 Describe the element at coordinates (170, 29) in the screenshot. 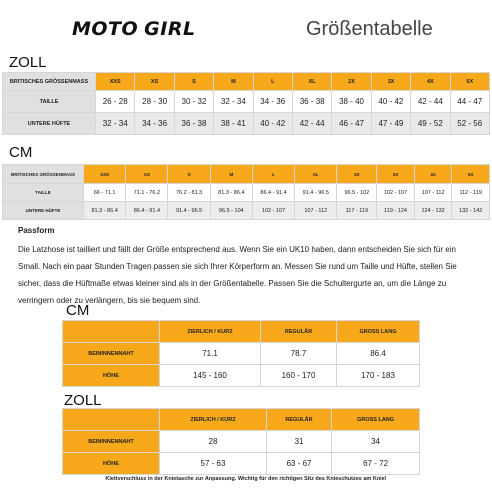

I see `logo-word-right: GIRL` at that location.